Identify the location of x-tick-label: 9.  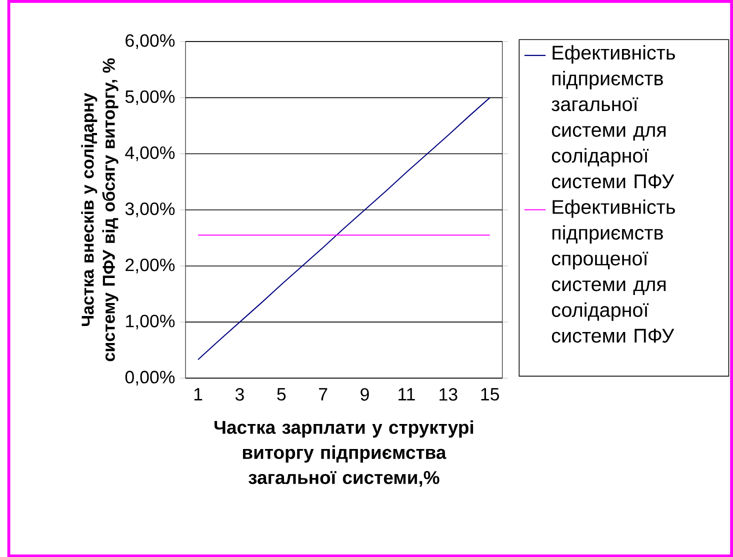
(364, 394).